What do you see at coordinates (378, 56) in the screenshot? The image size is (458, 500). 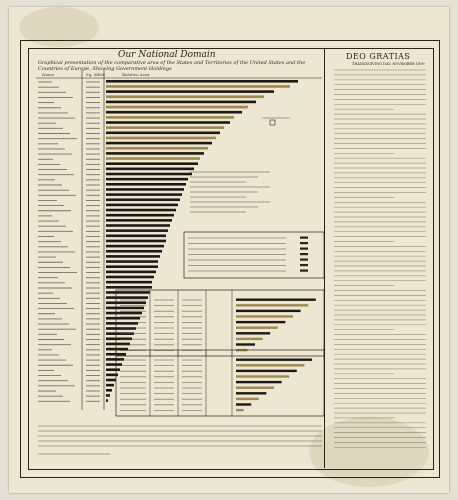 I see `panel-title: DEO GRATIAS` at bounding box center [378, 56].